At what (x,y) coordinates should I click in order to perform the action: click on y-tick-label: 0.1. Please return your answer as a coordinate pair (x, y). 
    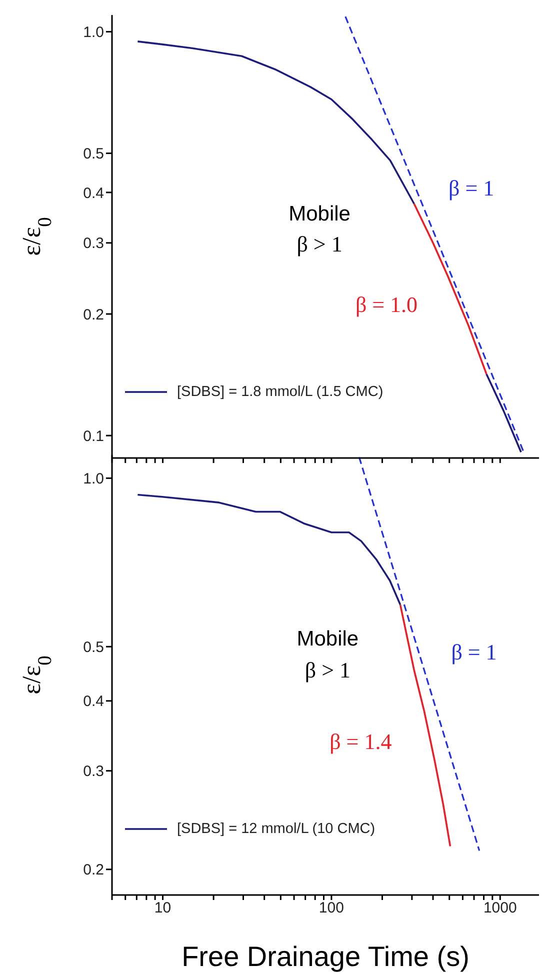
    Looking at the image, I should click on (93, 436).